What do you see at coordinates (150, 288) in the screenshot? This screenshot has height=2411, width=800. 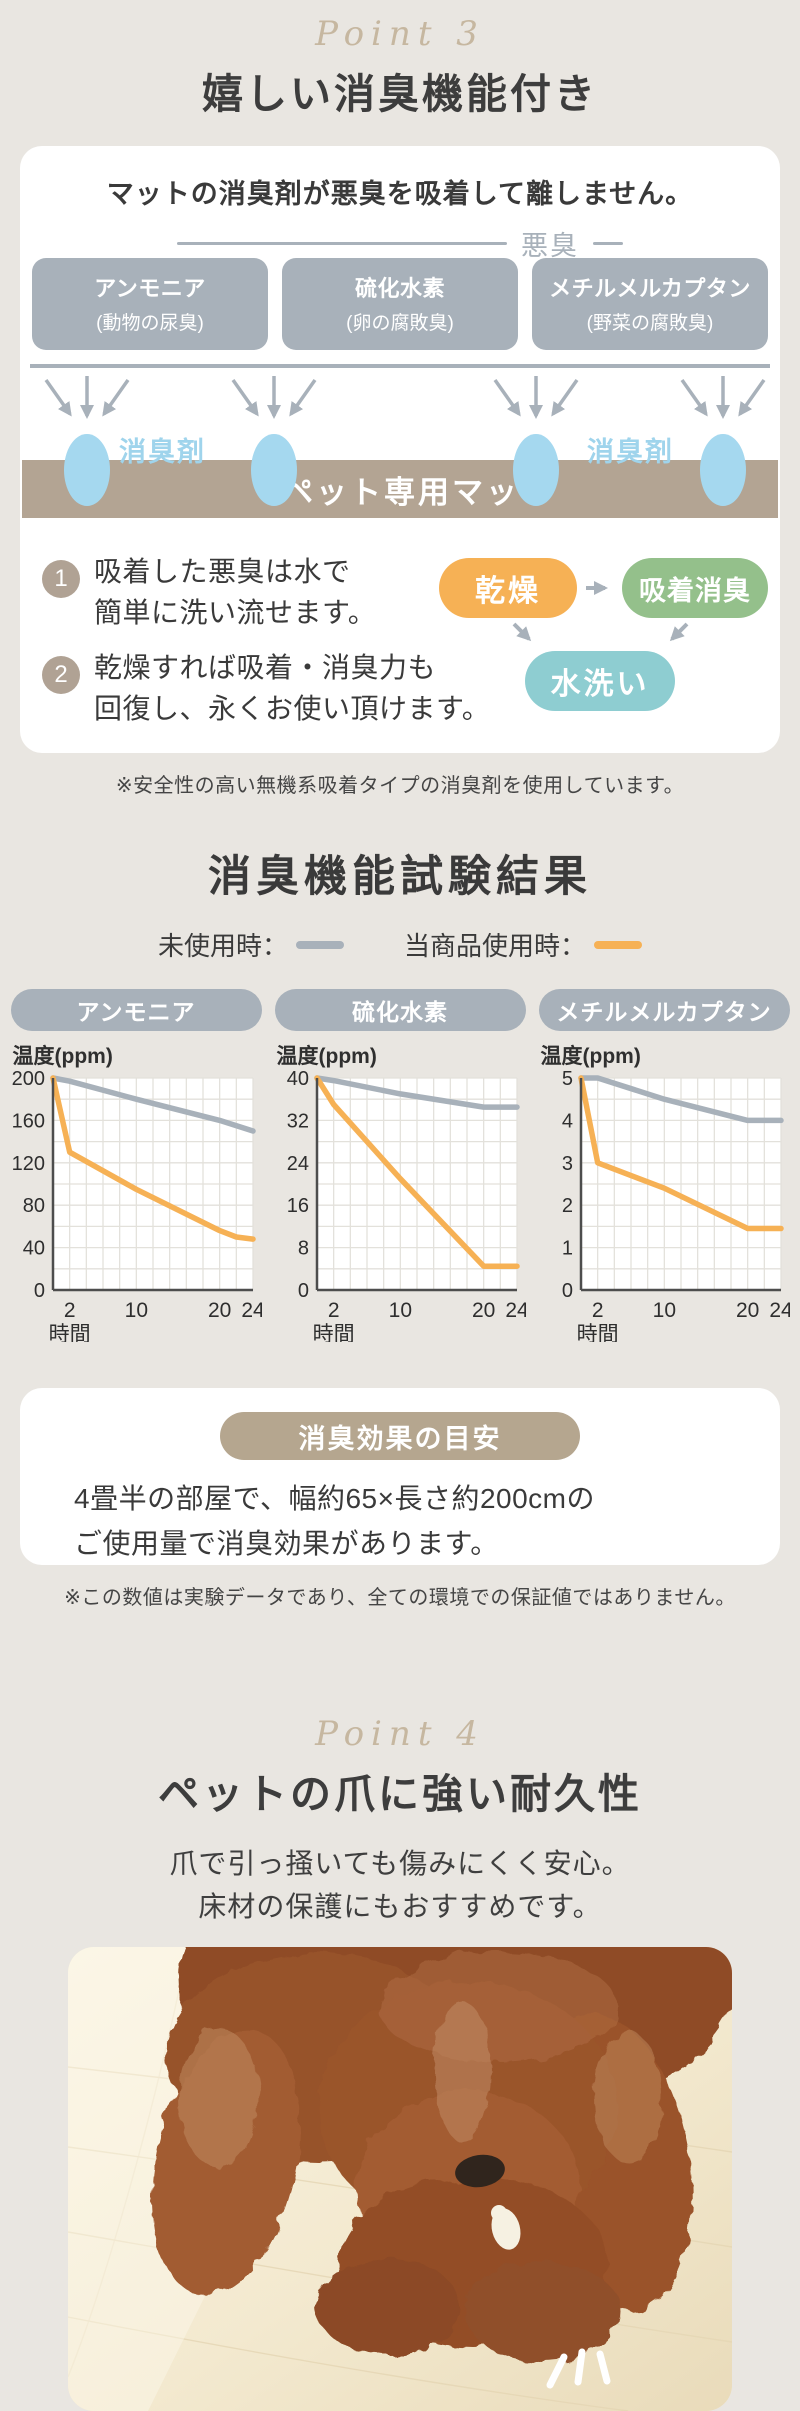 I see `odor-box-name: アンモニア` at bounding box center [150, 288].